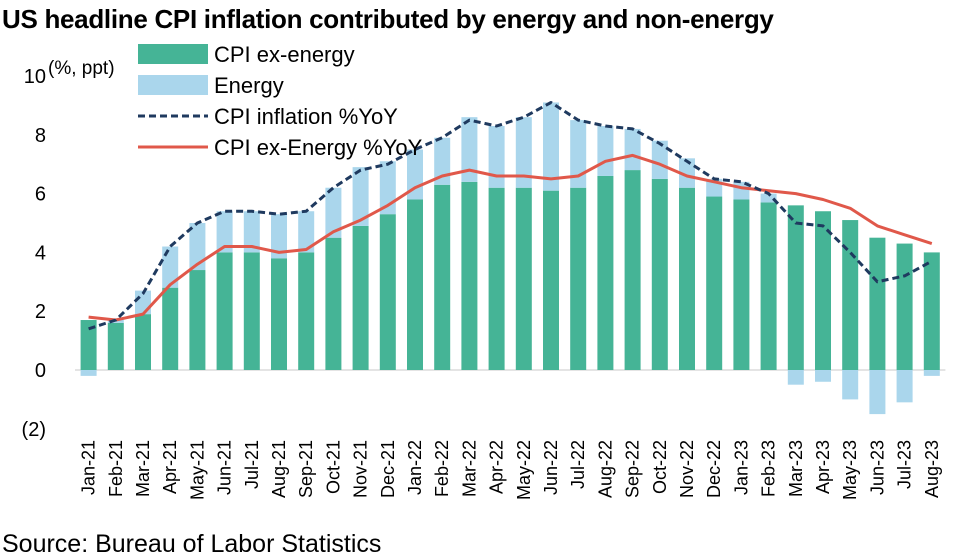 This screenshot has height=560, width=977. Describe the element at coordinates (578, 464) in the screenshot. I see `x-tick-label: Jul-22` at that location.